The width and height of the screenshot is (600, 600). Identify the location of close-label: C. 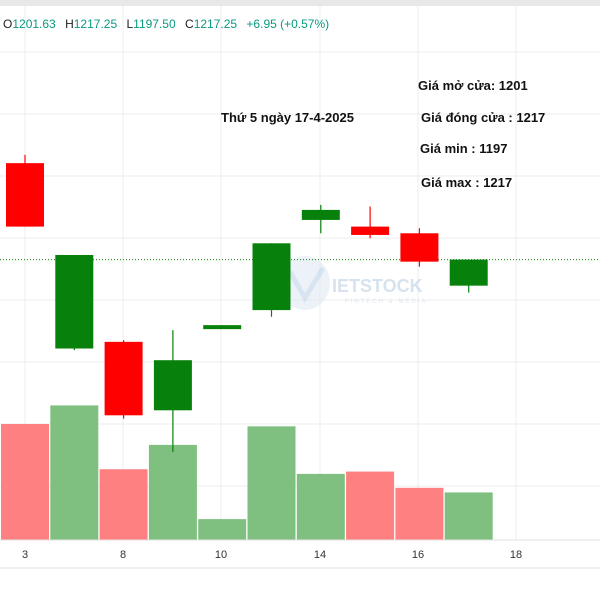
(189, 24).